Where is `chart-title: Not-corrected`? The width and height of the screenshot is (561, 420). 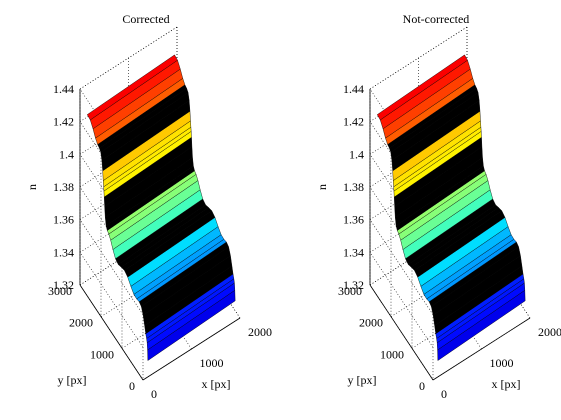 chart-title: Not-corrected is located at coordinates (436, 19).